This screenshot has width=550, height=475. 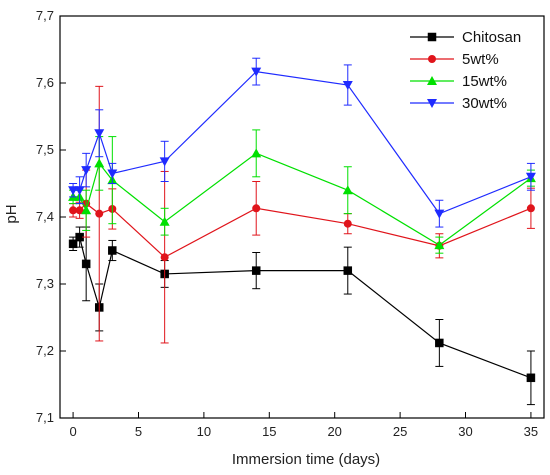 What do you see at coordinates (45, 350) in the screenshot?
I see `y-tick-label: 7,2` at bounding box center [45, 350].